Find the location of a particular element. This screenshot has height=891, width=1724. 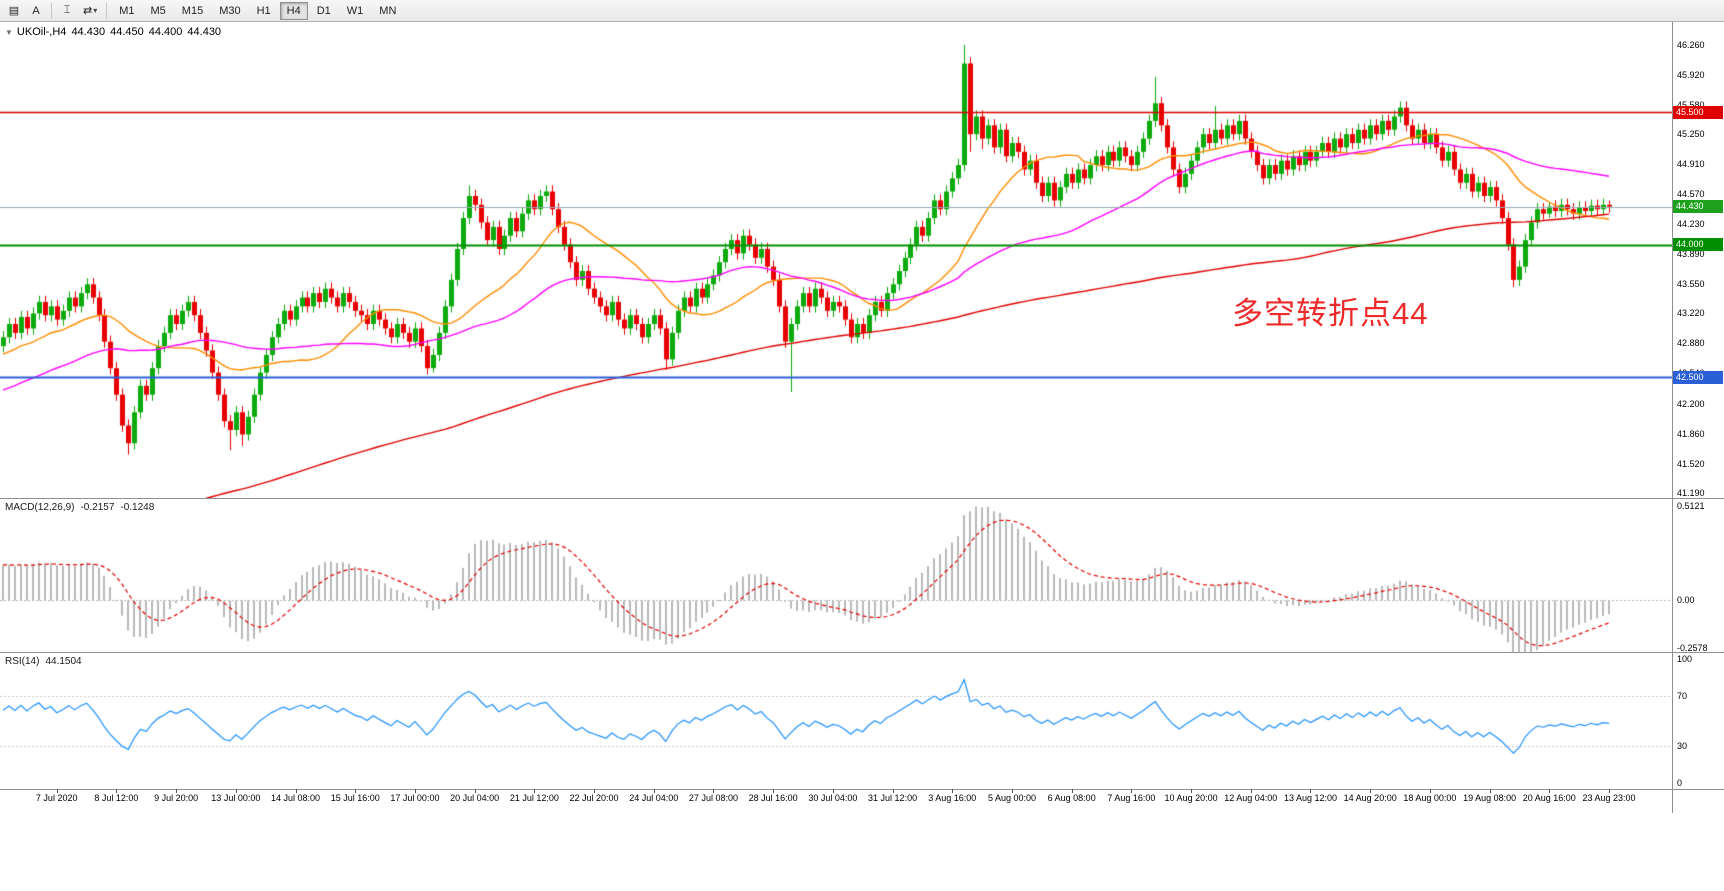

time-axis-label: 10 Aug 20:00 is located at coordinates (1191, 798).